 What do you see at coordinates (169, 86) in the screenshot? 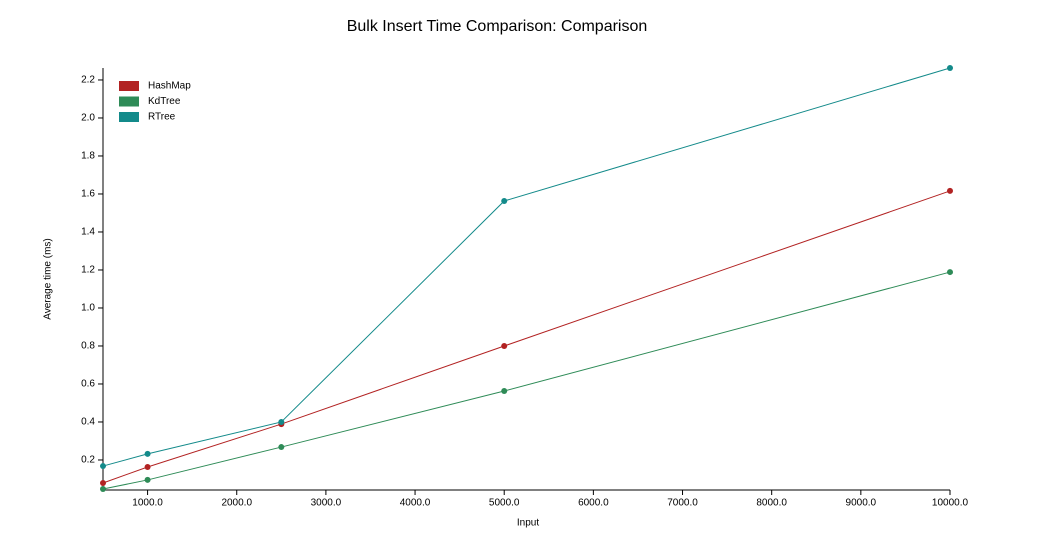
I see `legend-label: HashMap` at bounding box center [169, 86].